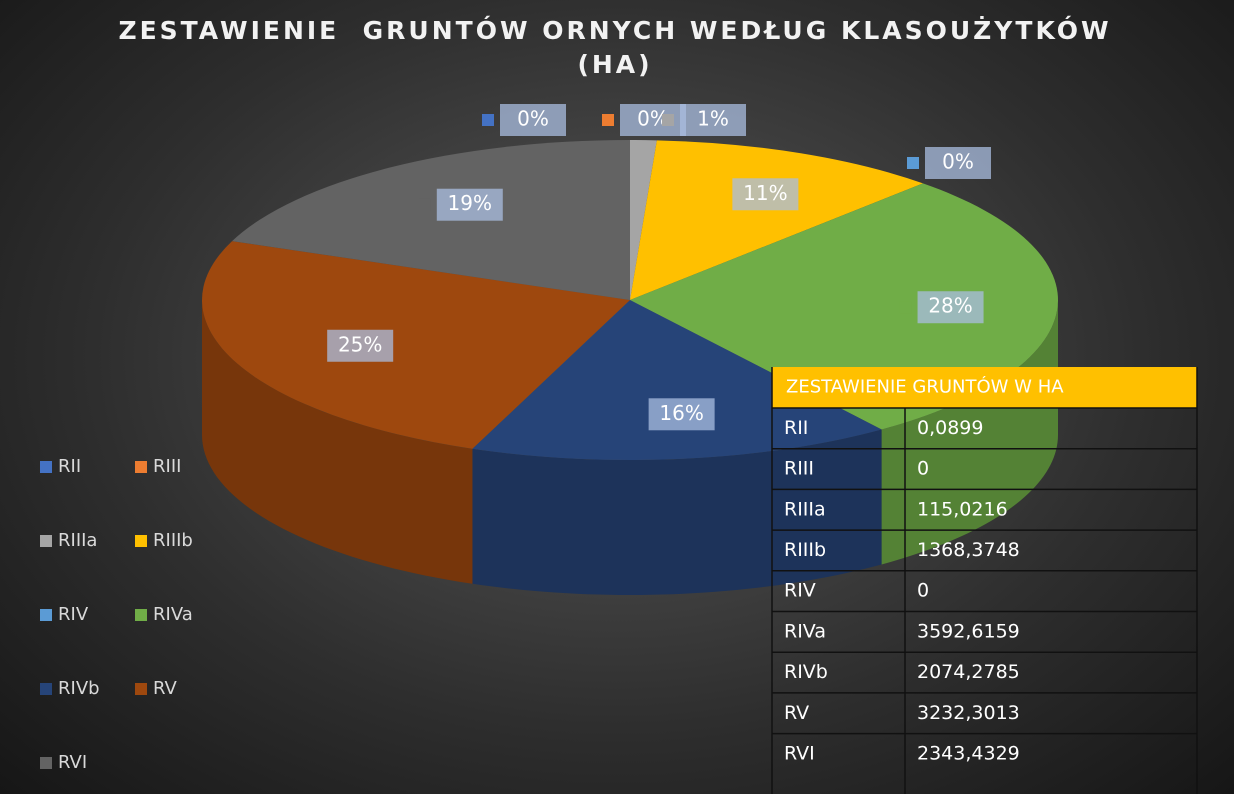 The image size is (1234, 794). Describe the element at coordinates (968, 672) in the screenshot. I see `table-cell: 2074,2785` at that location.